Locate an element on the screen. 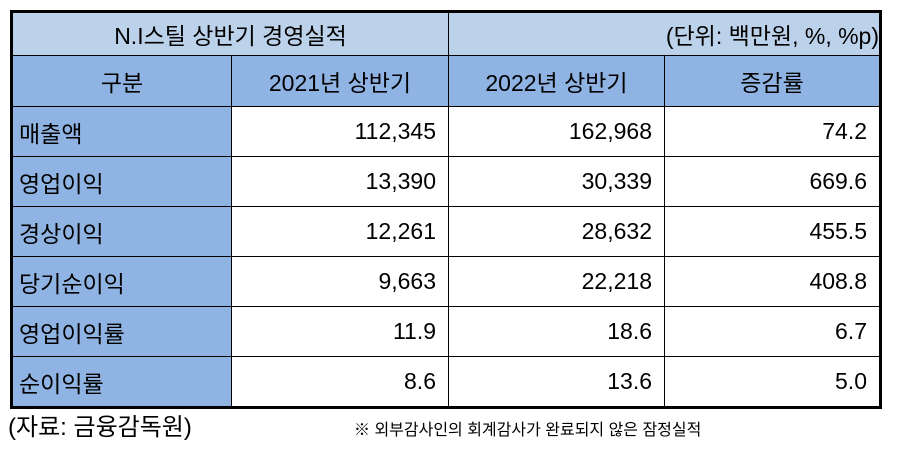 The height and width of the screenshot is (459, 897). audit-footnote: ※ 외부감사인의 회계감사가 완료되지 않은 잠정실적 is located at coordinates (528, 430).